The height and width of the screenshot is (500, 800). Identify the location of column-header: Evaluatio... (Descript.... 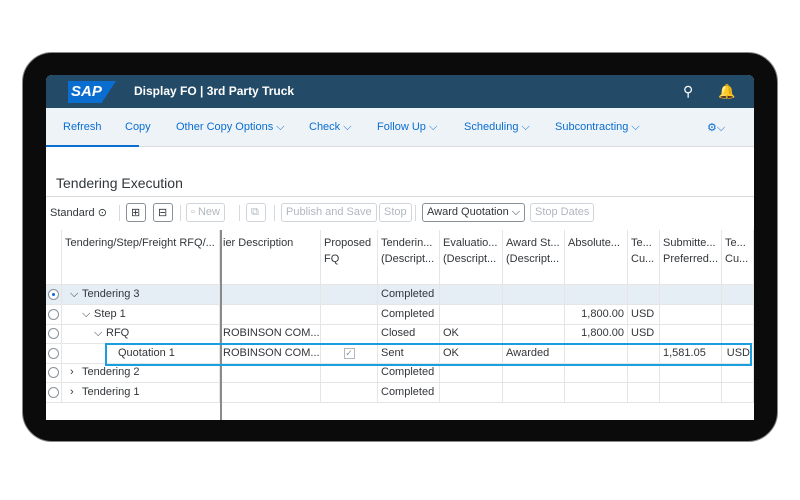
(471, 257).